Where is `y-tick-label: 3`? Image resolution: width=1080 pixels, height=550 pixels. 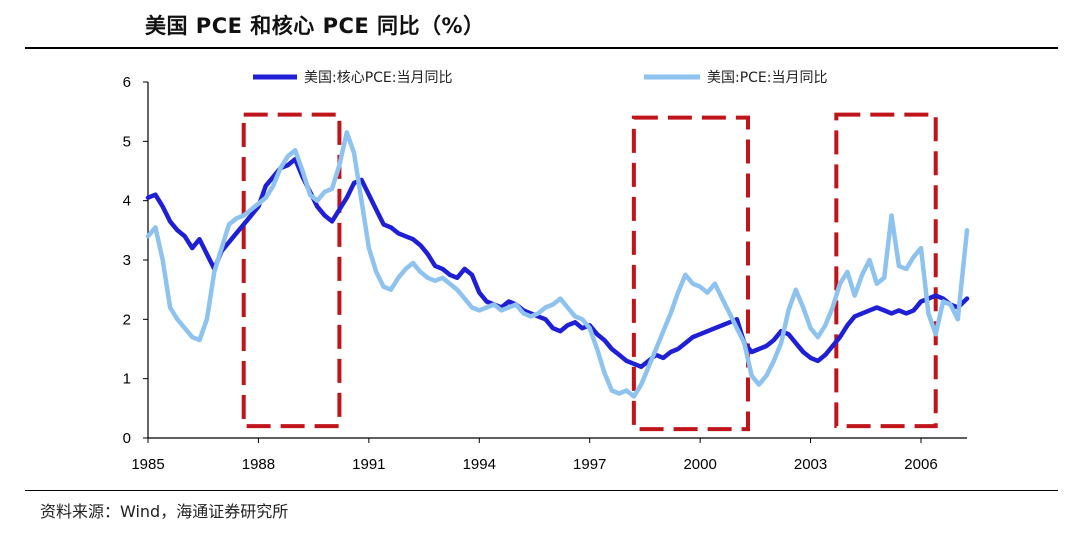
y-tick-label: 3 is located at coordinates (127, 260).